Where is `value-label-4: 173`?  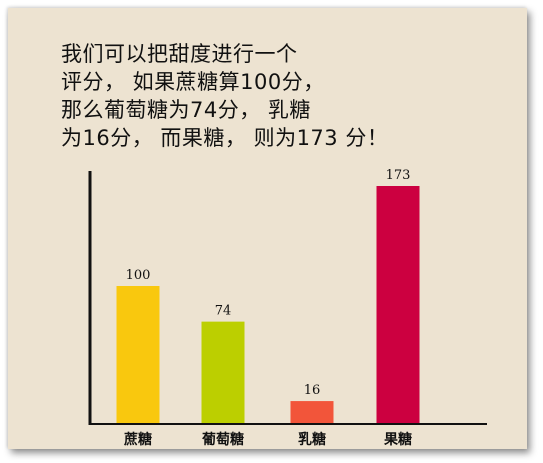 value-label-4: 173 is located at coordinates (398, 175).